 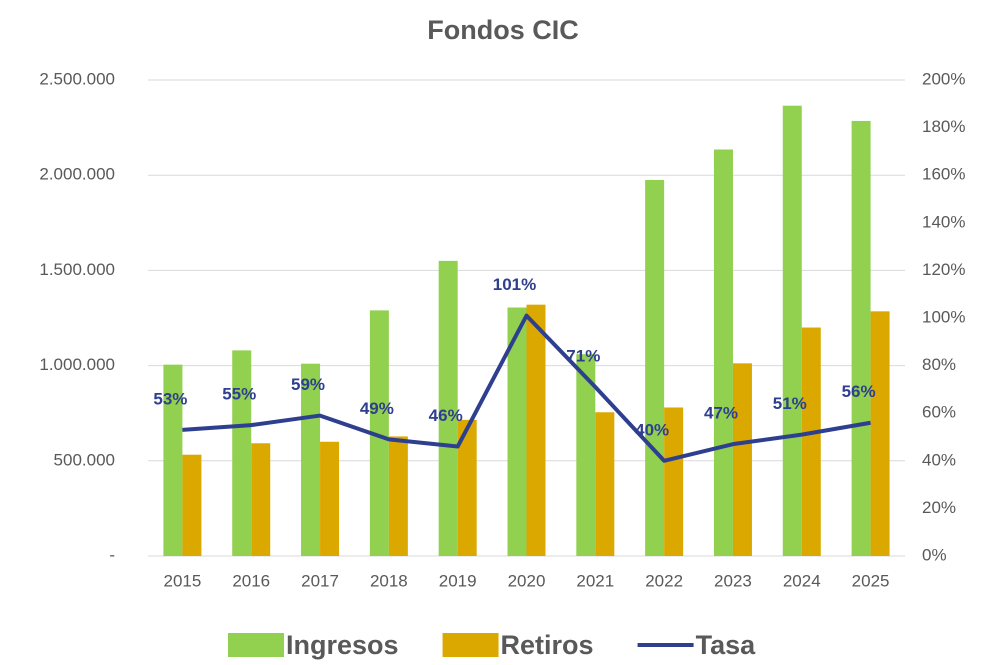 What do you see at coordinates (502, 30) in the screenshot?
I see `chart-title: Fondos CIC` at bounding box center [502, 30].